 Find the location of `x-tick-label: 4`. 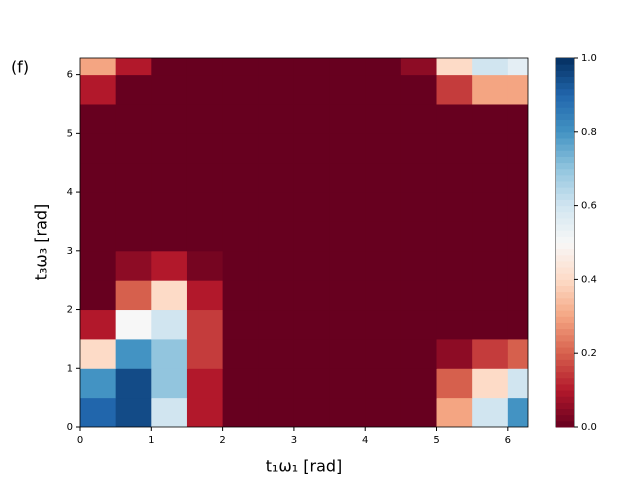

x-tick-label: 4 is located at coordinates (365, 440).